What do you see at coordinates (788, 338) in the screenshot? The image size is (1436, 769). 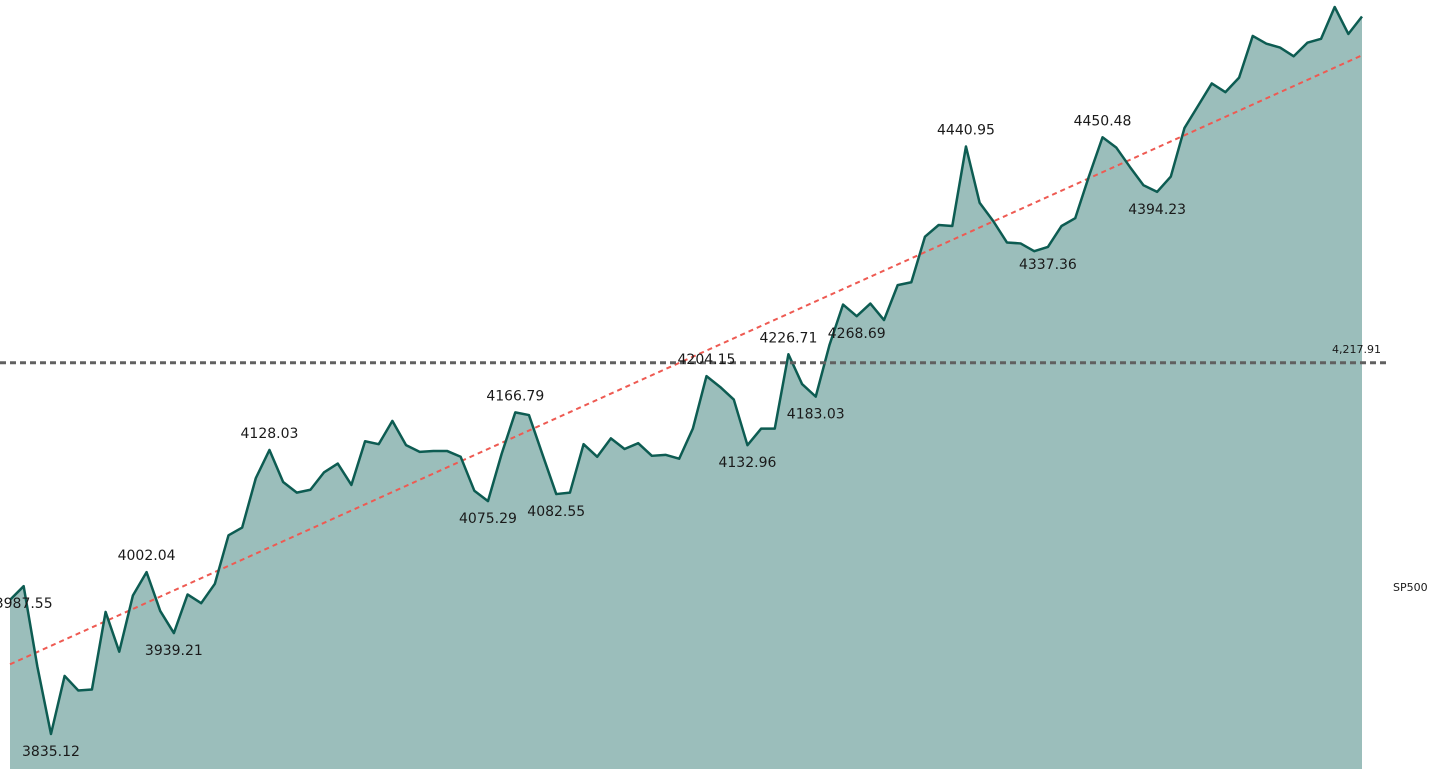 I see `data-label-10: 4226.71` at bounding box center [788, 338].